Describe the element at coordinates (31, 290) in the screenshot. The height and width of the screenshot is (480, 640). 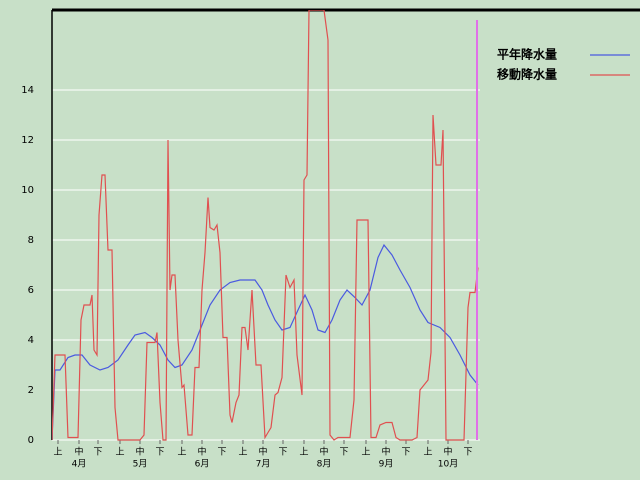
I see `y-tick-label: 6` at that location.